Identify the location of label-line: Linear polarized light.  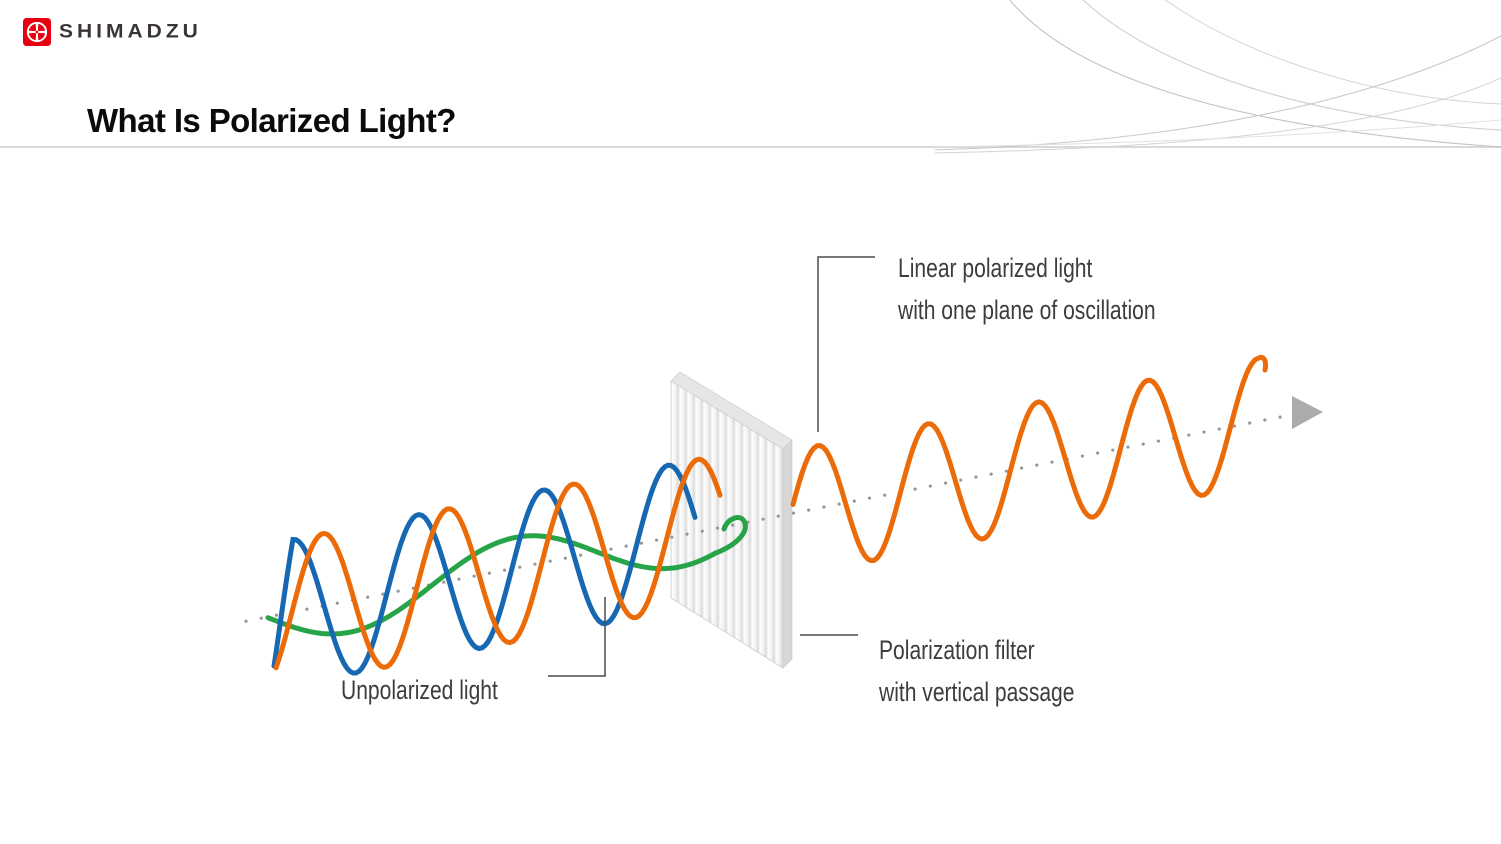
(995, 268).